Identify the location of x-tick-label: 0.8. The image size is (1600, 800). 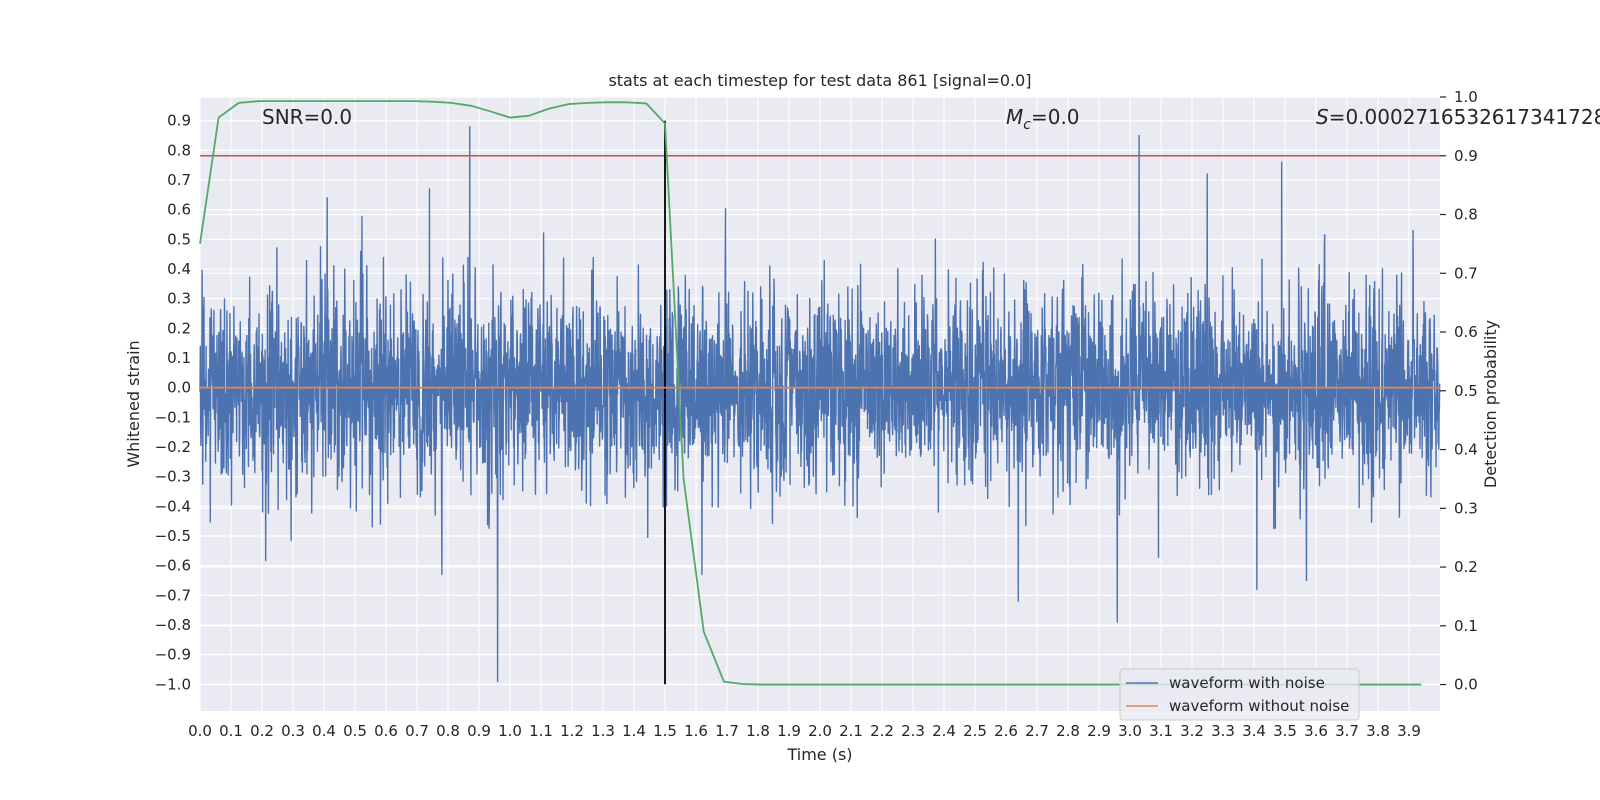
(448, 731).